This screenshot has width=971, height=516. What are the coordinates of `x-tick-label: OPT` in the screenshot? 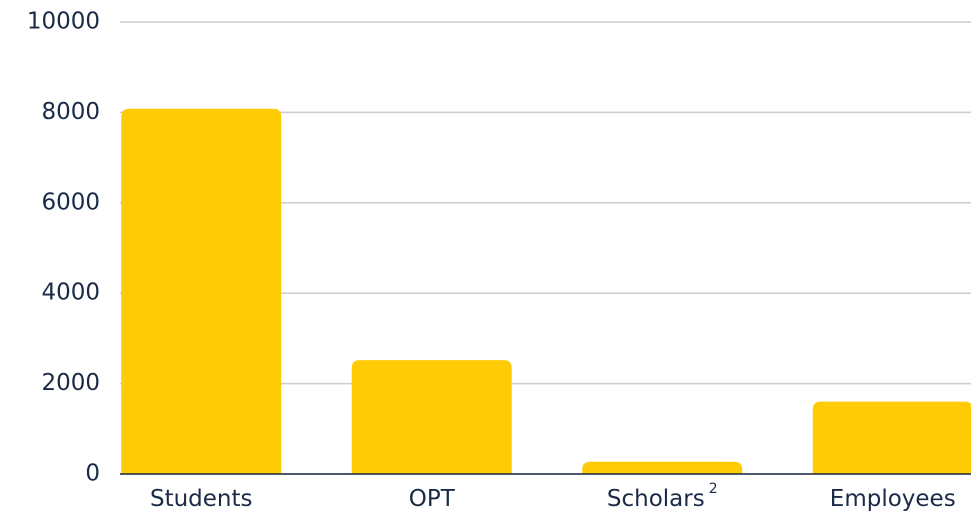 It's located at (432, 499).